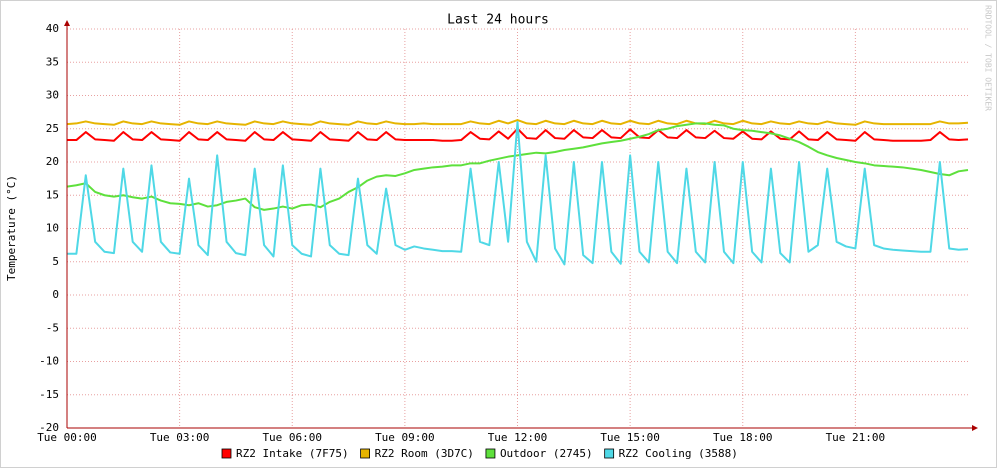 This screenshot has width=997, height=468. Describe the element at coordinates (743, 437) in the screenshot. I see `x-tick-label: Tue 18:00` at that location.